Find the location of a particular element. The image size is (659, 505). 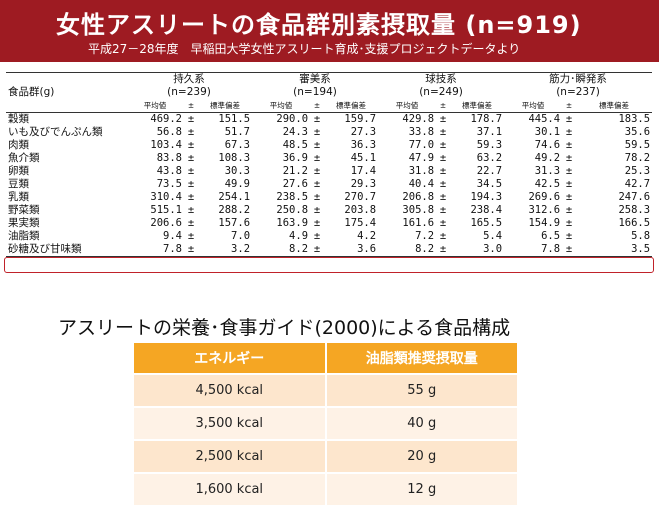

sd-value: 59.5 is located at coordinates (637, 145).